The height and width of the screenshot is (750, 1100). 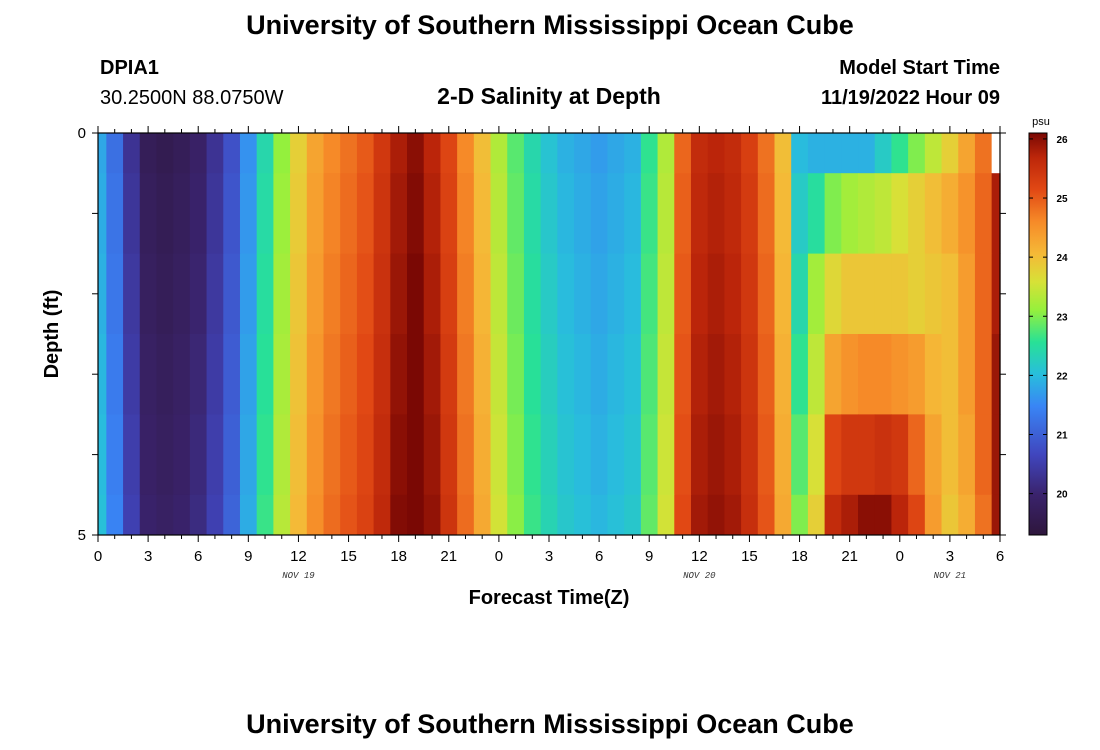 I want to click on date-label: NOV 21, so click(x=950, y=576).